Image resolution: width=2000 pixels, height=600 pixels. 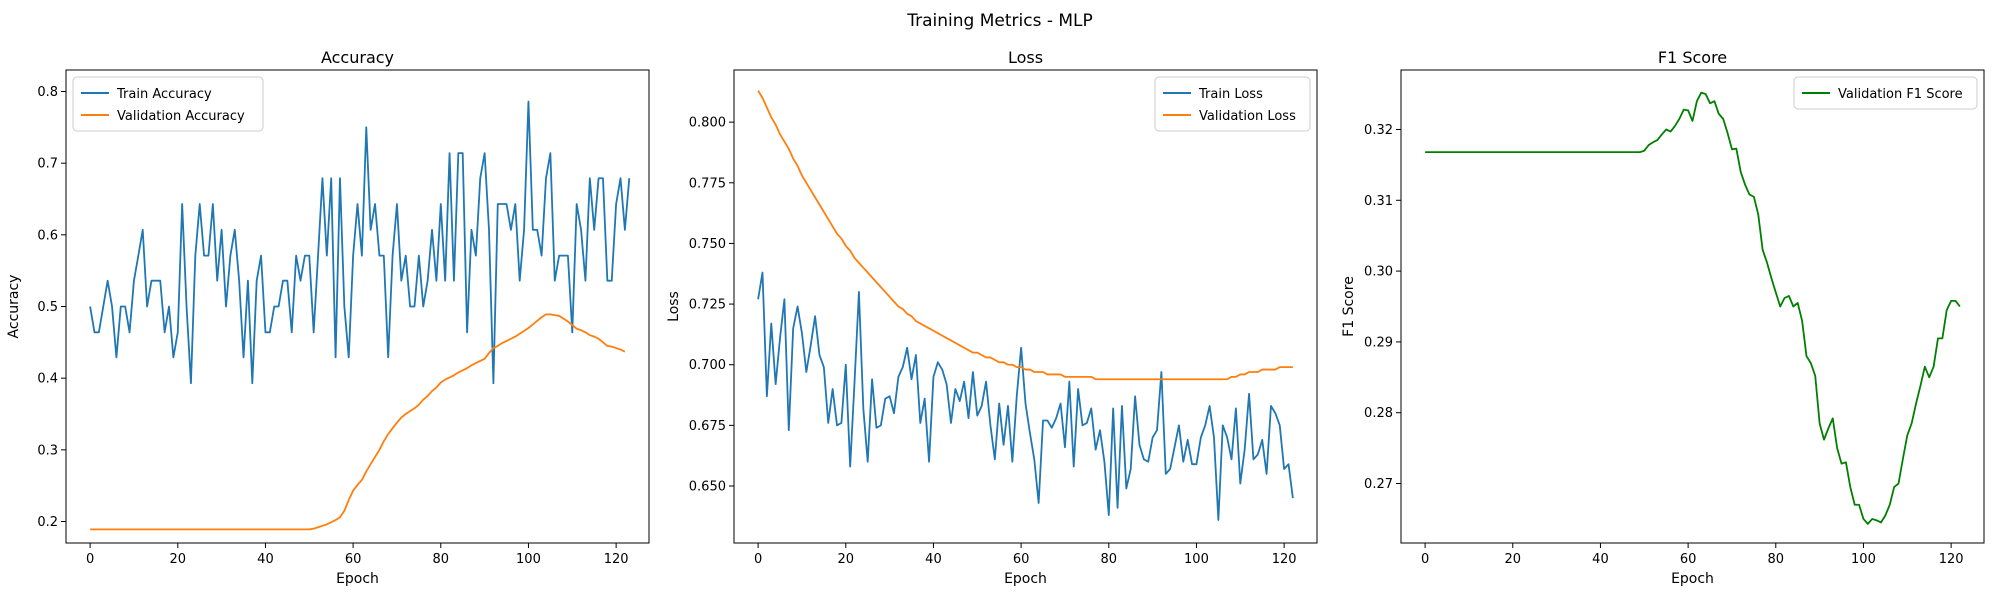 What do you see at coordinates (47, 92) in the screenshot?
I see `y-tick-label: 0.8` at bounding box center [47, 92].